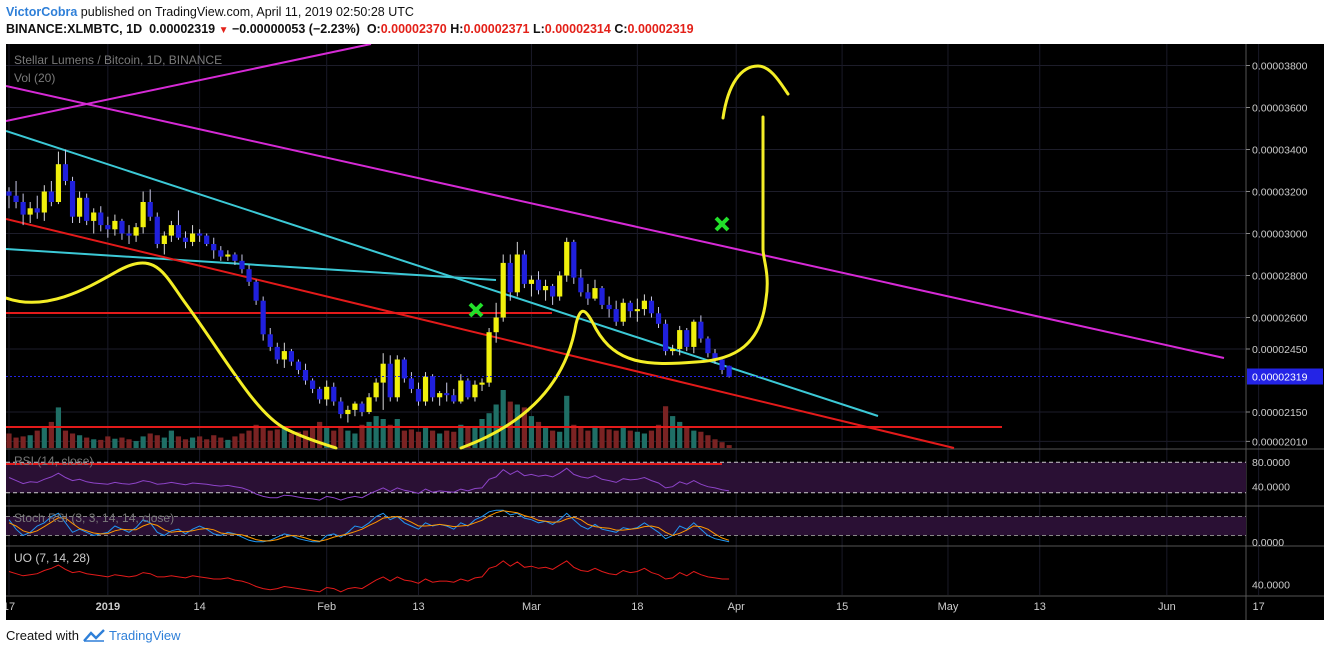 The width and height of the screenshot is (1330, 655). I want to click on high-value: 0.00002371, so click(496, 29).